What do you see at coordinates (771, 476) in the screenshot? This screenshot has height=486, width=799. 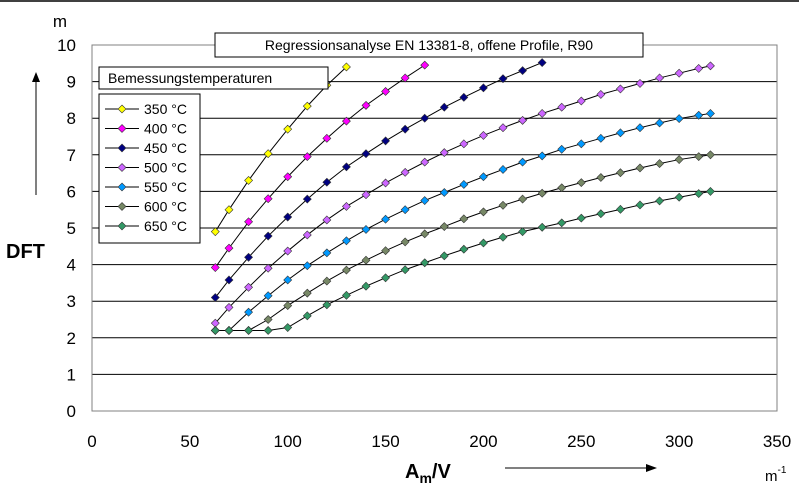 I see `x-axis-unit-base: m` at bounding box center [771, 476].